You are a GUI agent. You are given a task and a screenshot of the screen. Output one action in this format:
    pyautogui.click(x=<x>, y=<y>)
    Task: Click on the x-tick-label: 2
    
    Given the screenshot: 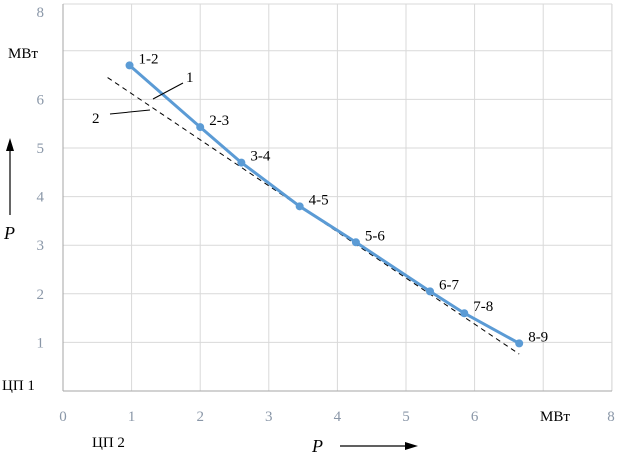 What is the action you would take?
    pyautogui.click(x=200, y=417)
    